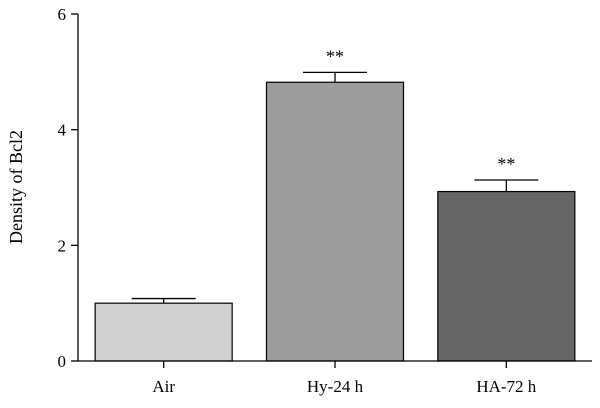 This screenshot has height=408, width=600. Describe the element at coordinates (16, 187) in the screenshot. I see `y-axis-title: Density of Bcl2` at that location.